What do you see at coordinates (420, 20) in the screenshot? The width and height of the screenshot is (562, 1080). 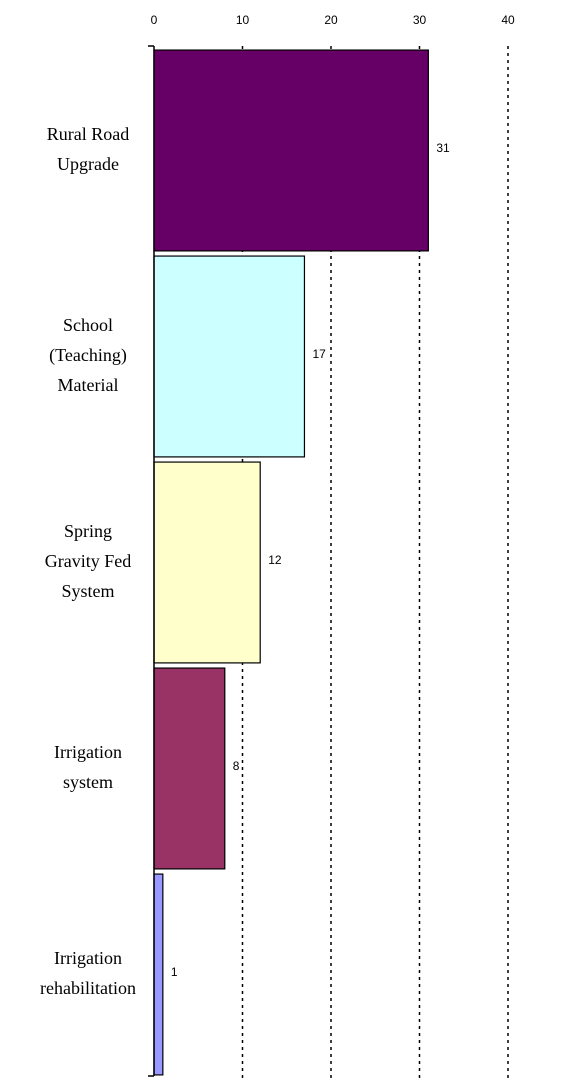 I see `x-tick-label: 30` at bounding box center [420, 20].